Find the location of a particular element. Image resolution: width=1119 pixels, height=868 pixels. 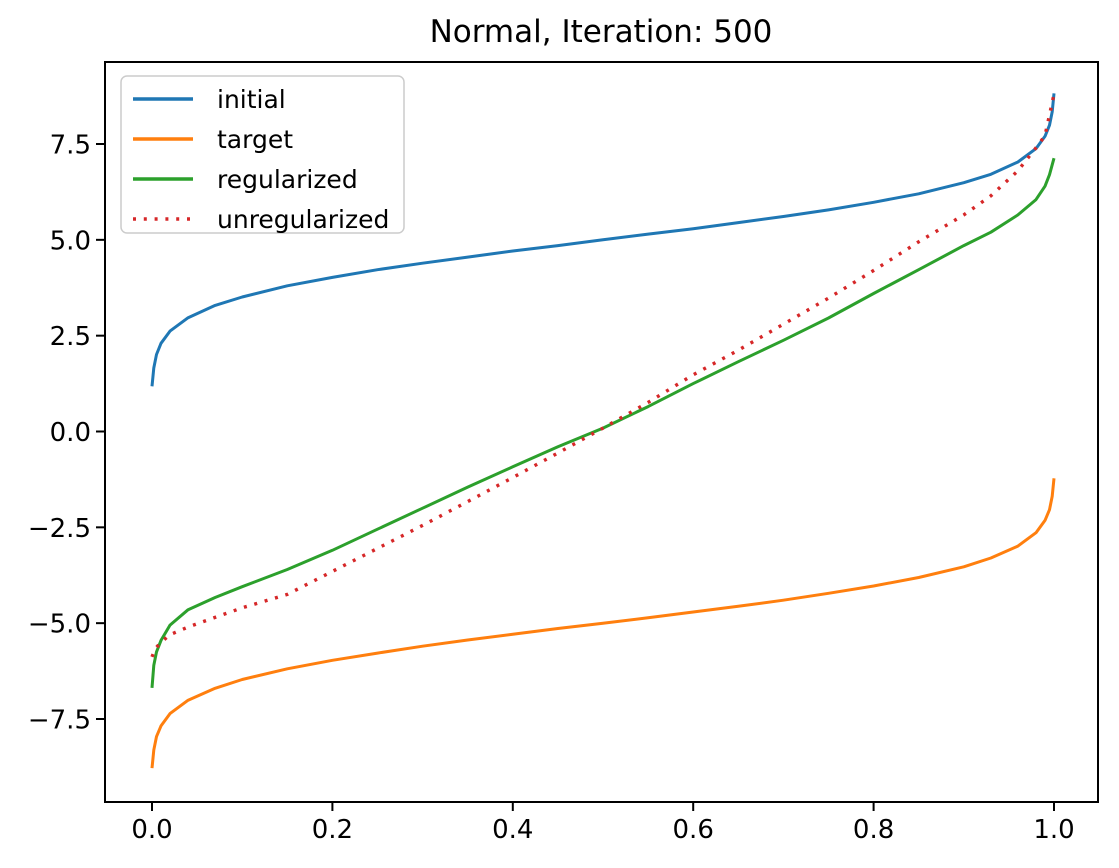

legend-label: regularized is located at coordinates (287, 179).